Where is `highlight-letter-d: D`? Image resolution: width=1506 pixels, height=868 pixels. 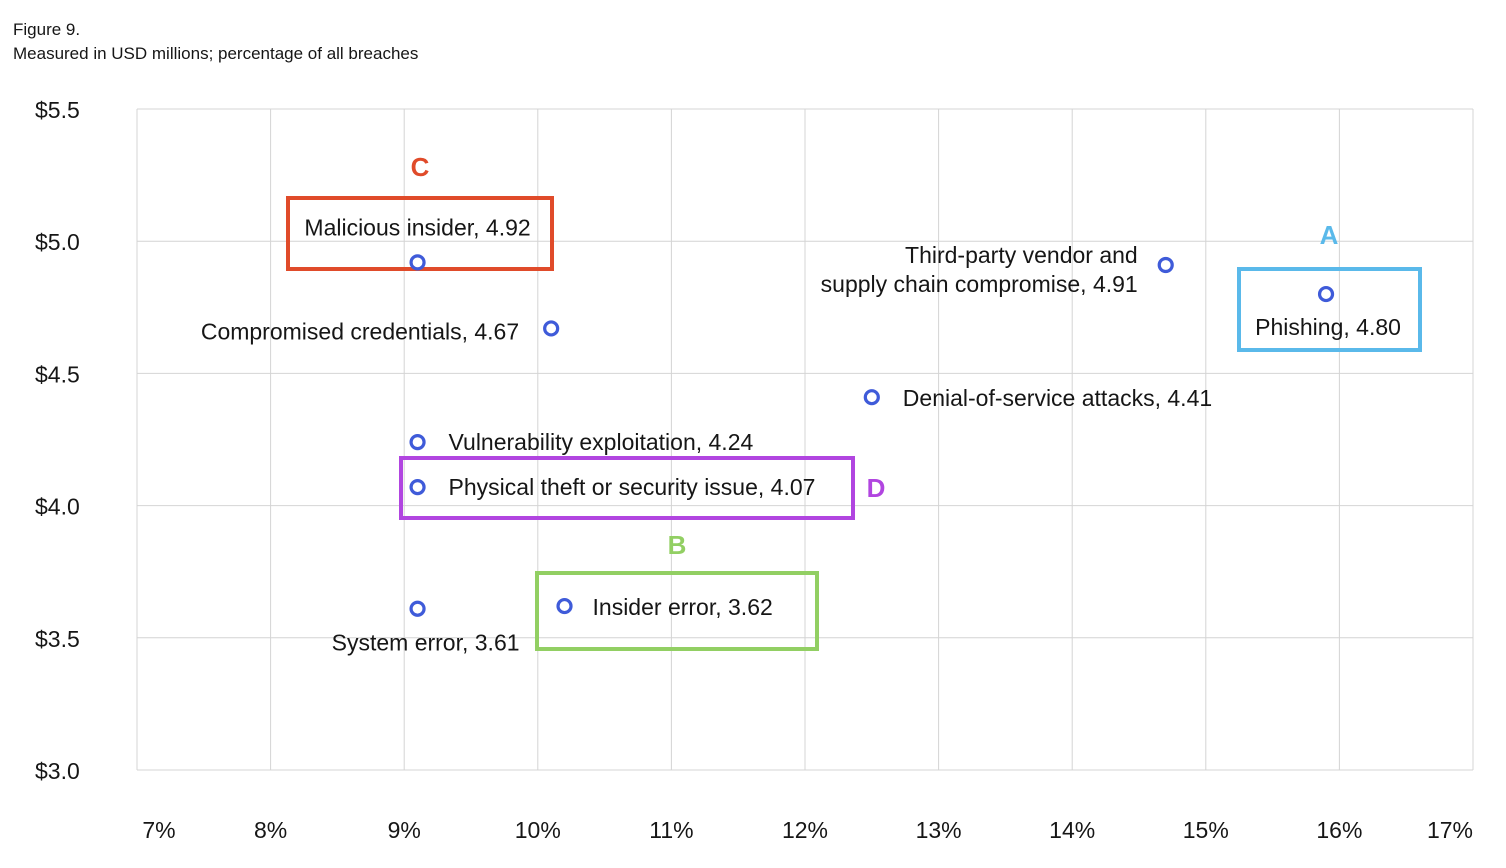
highlight-letter-d: D is located at coordinates (876, 488).